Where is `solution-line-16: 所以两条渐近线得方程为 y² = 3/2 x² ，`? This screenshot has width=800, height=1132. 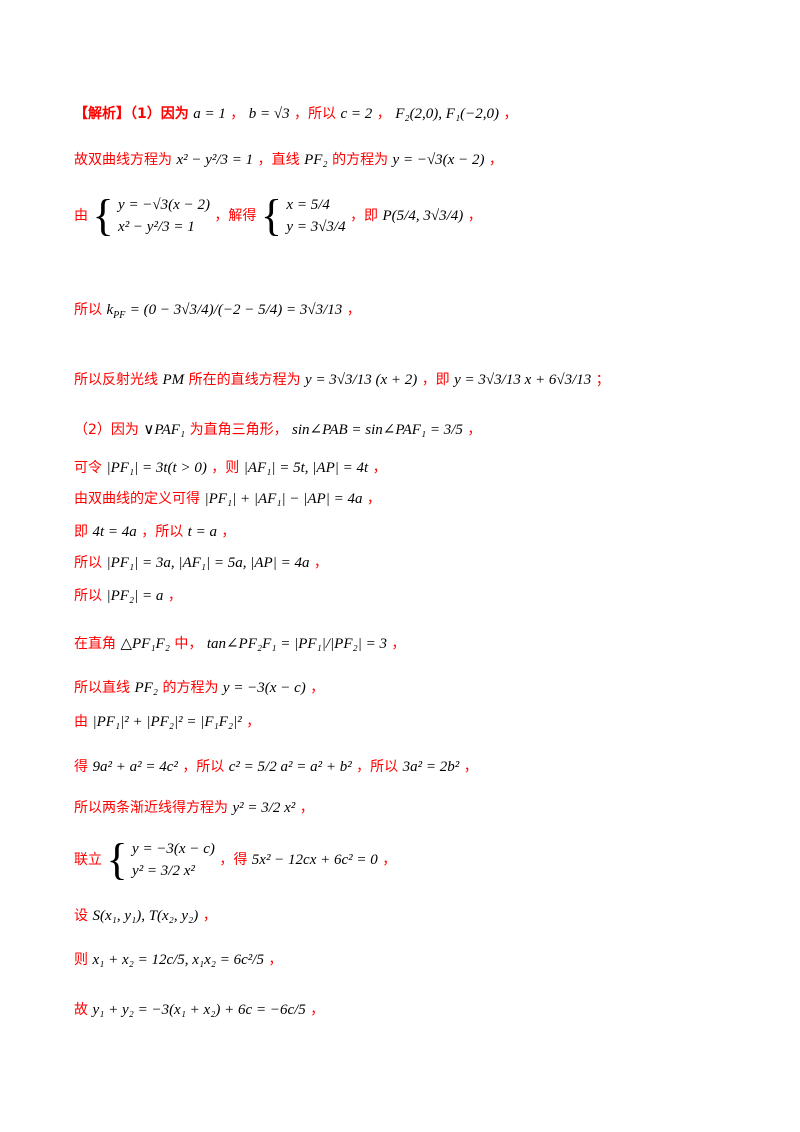
solution-line-16: 所以两条渐近线得方程为 y² = 3/2 x² ， is located at coordinates (194, 808).